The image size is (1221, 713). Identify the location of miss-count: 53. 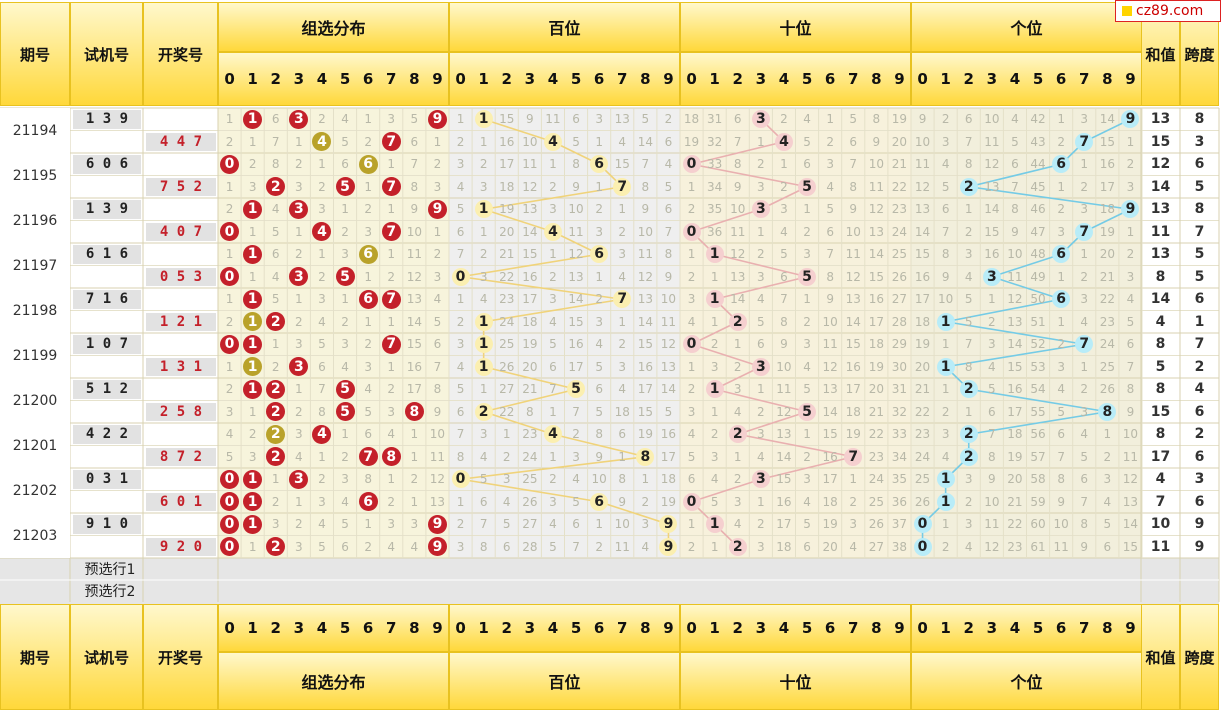
(1038, 366).